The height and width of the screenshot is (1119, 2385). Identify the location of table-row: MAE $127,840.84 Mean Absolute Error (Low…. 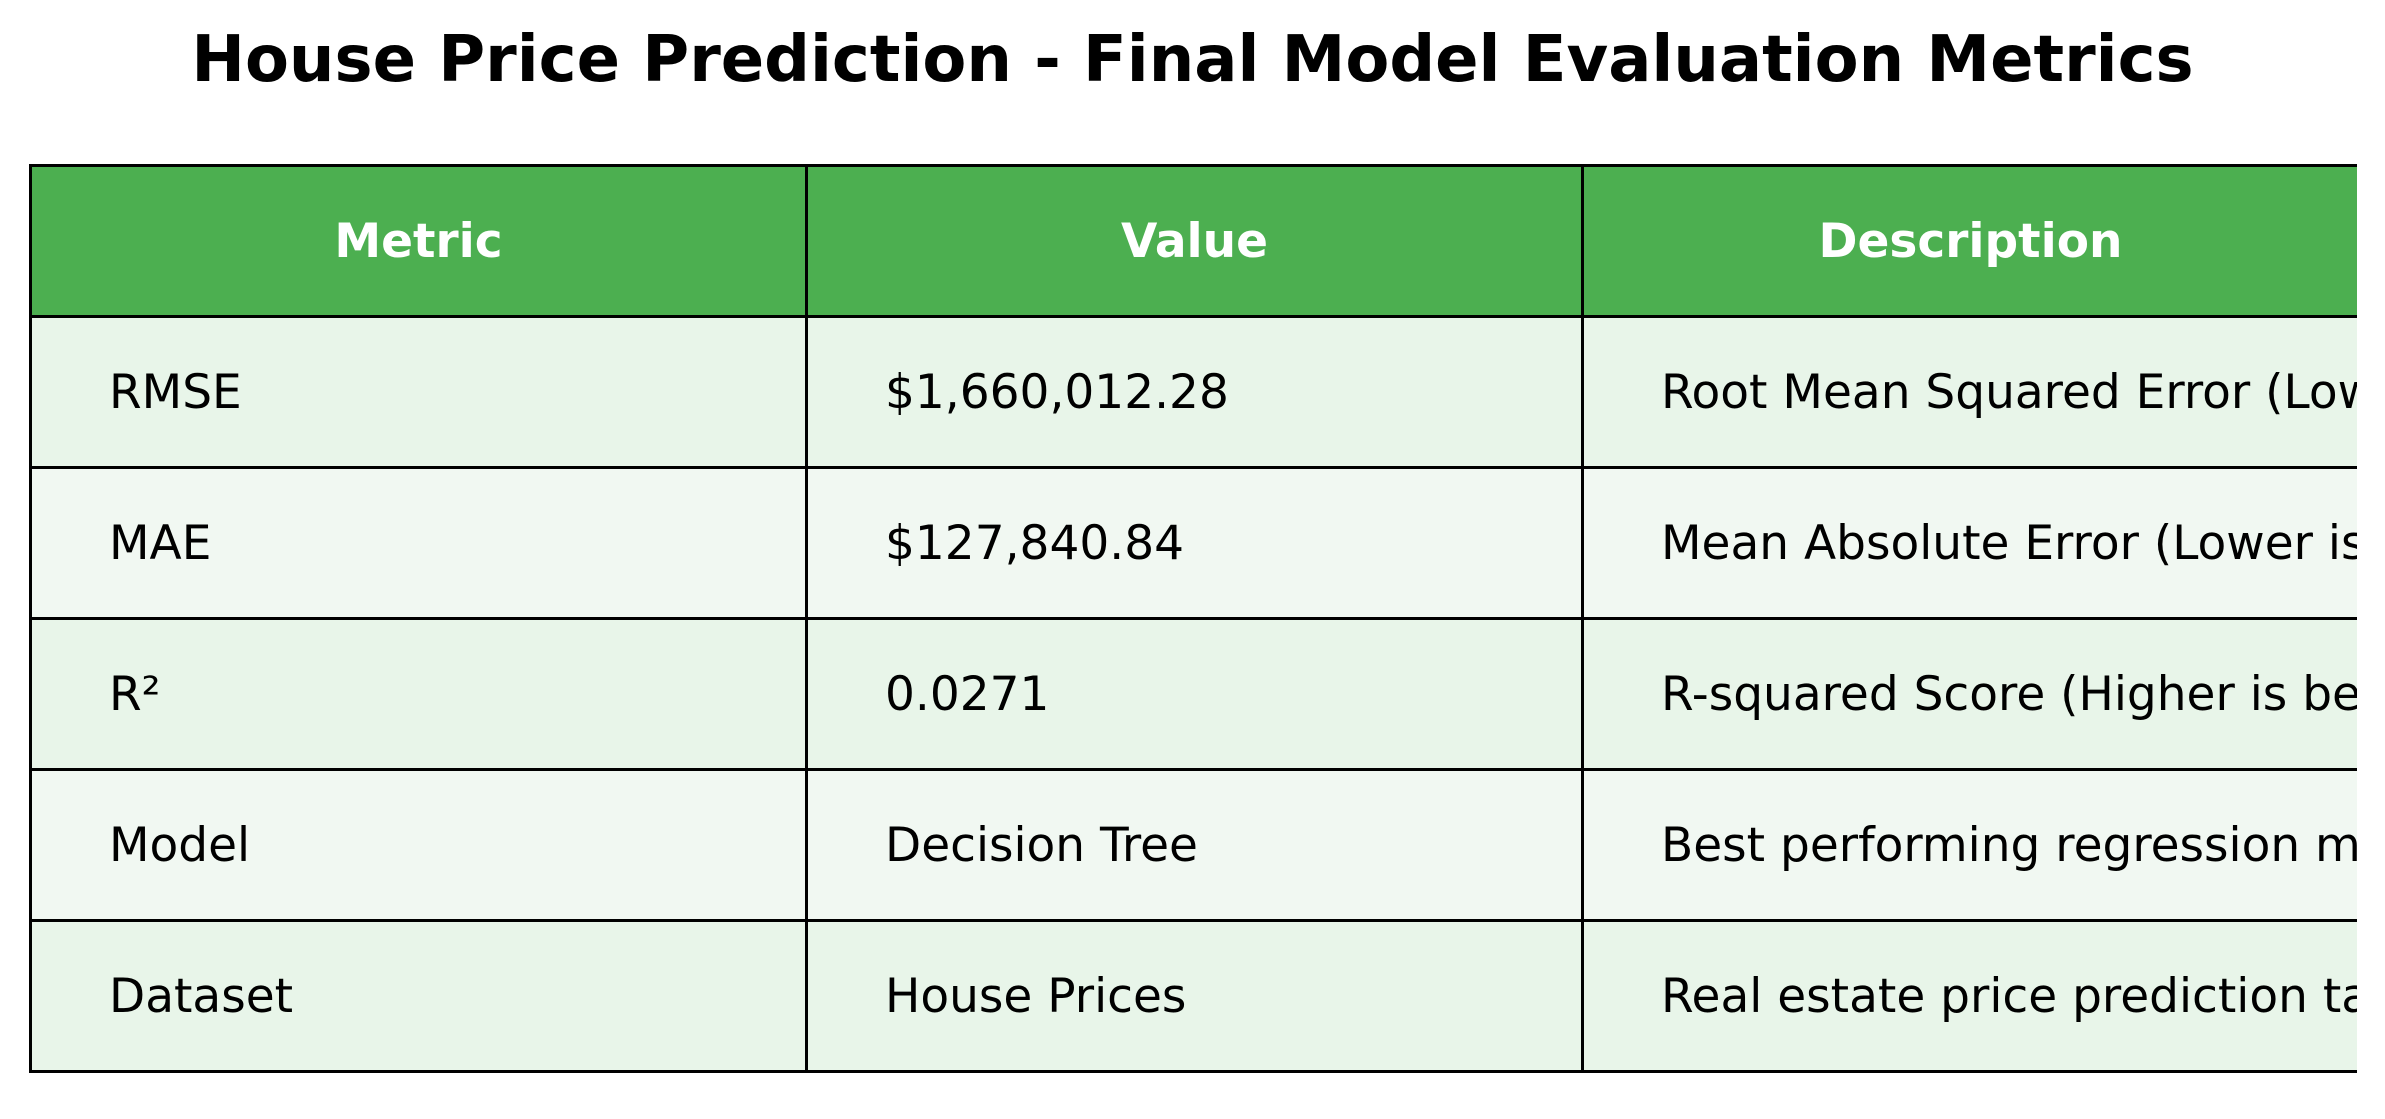
(1193, 543).